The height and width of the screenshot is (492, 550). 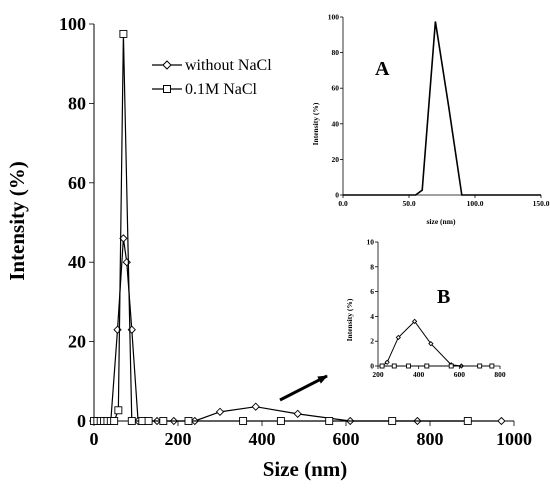 What do you see at coordinates (475, 203) in the screenshot?
I see `x-tick-label: 100.0` at bounding box center [475, 203].